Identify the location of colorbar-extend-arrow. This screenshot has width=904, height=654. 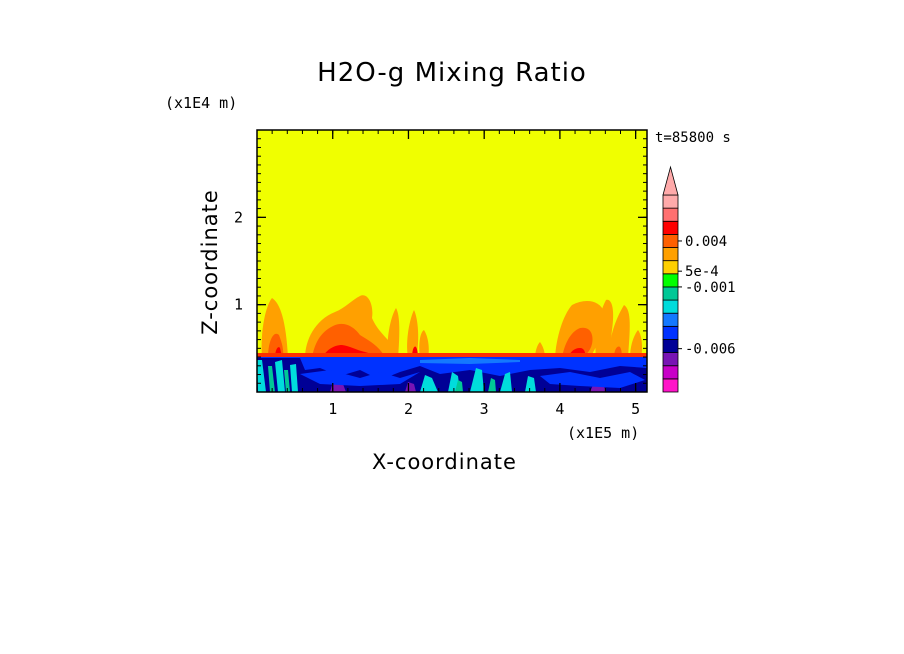
(670, 180).